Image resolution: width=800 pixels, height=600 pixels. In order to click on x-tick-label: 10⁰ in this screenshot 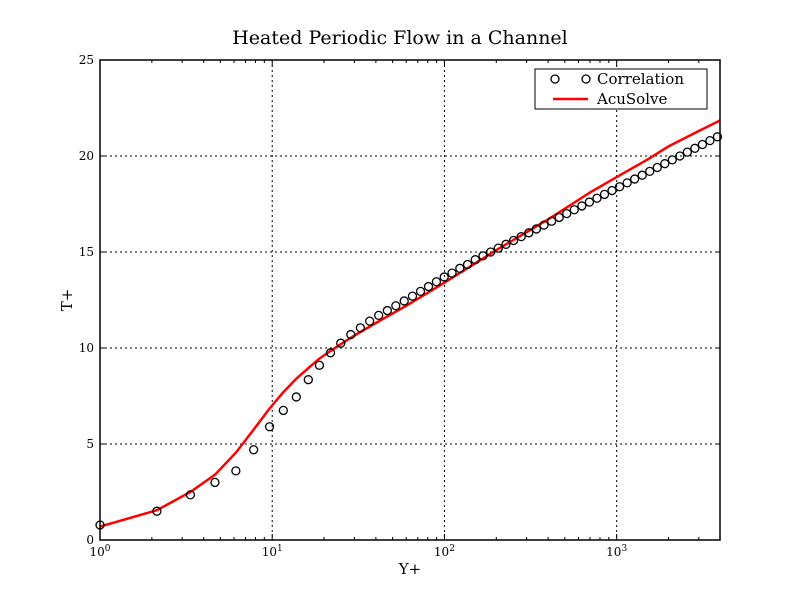, I will do `click(99, 551)`.